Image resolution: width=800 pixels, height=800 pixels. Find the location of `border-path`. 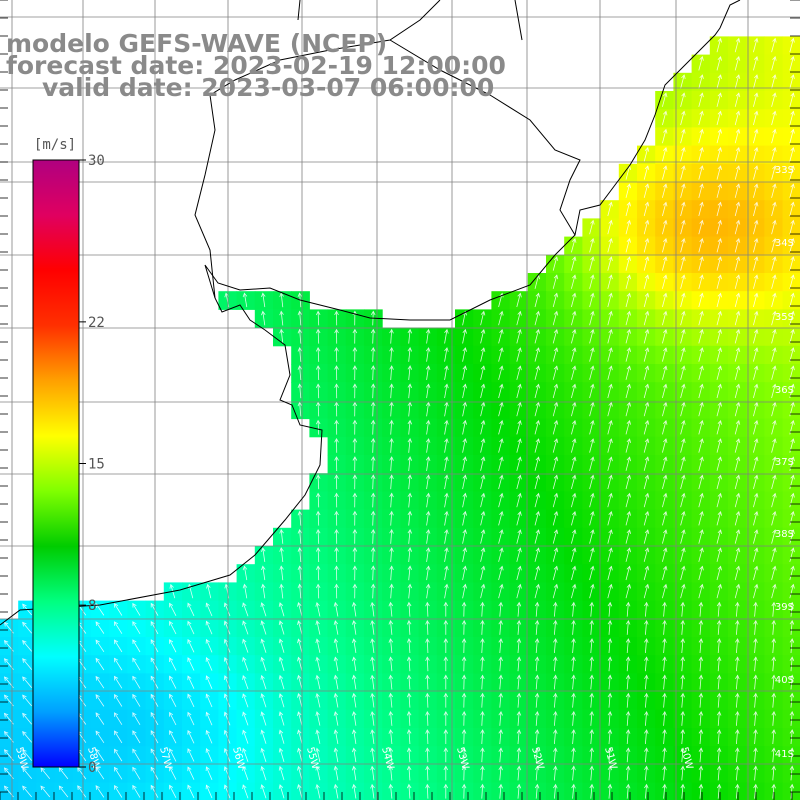

border-path is located at coordinates (317, 149).